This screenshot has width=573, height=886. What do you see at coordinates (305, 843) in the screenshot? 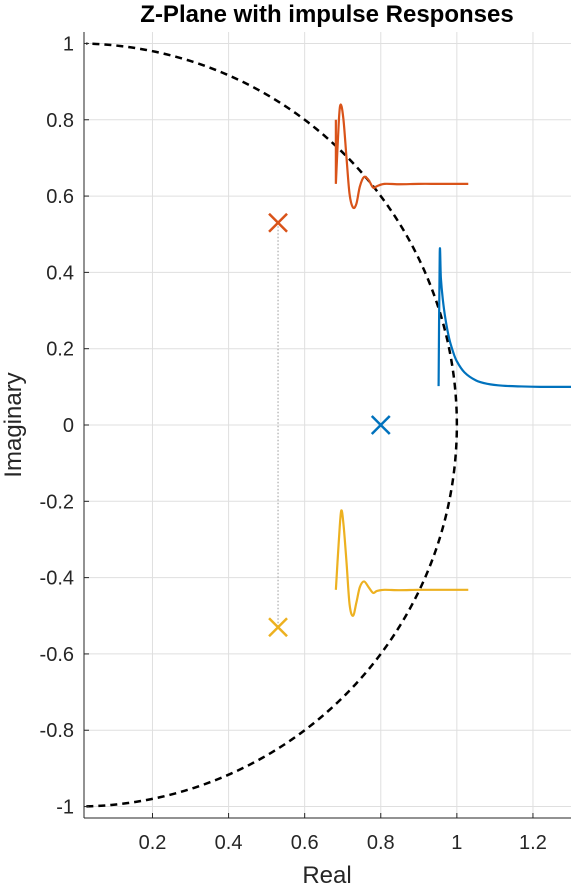
I see `x-tick-label: 0.6` at bounding box center [305, 843].